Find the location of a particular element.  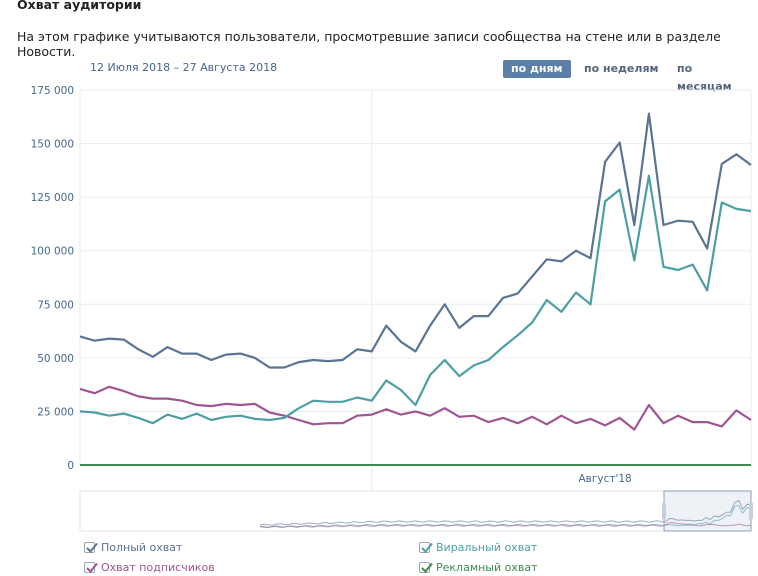

legend-item-viral-reach: Виральный охват is located at coordinates (478, 547).